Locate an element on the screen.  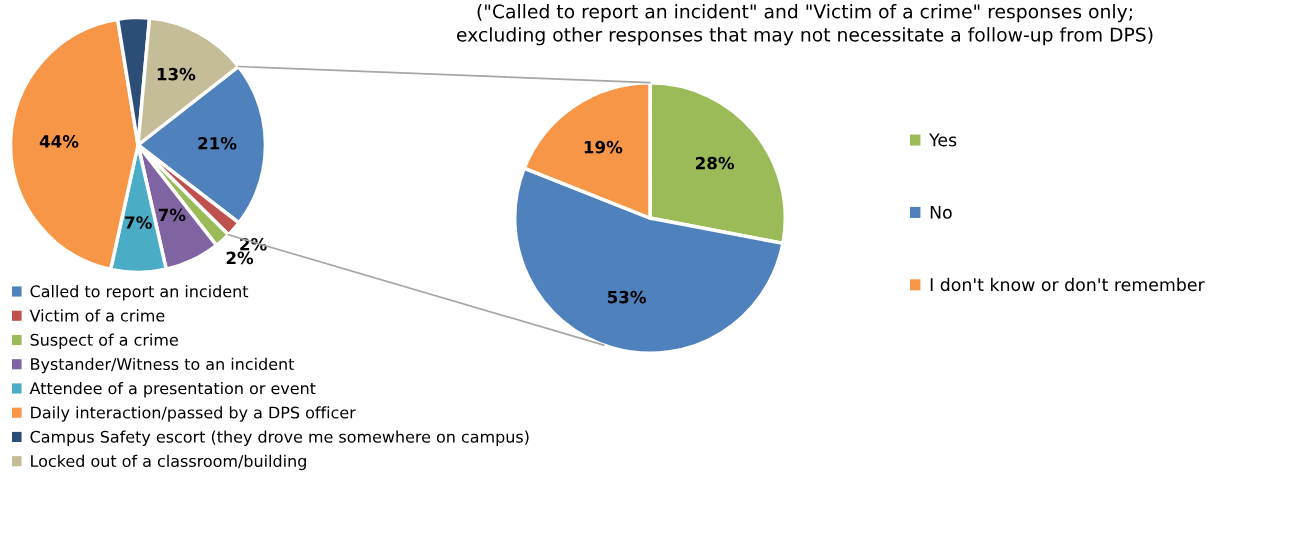
legend-label: No is located at coordinates (941, 212).